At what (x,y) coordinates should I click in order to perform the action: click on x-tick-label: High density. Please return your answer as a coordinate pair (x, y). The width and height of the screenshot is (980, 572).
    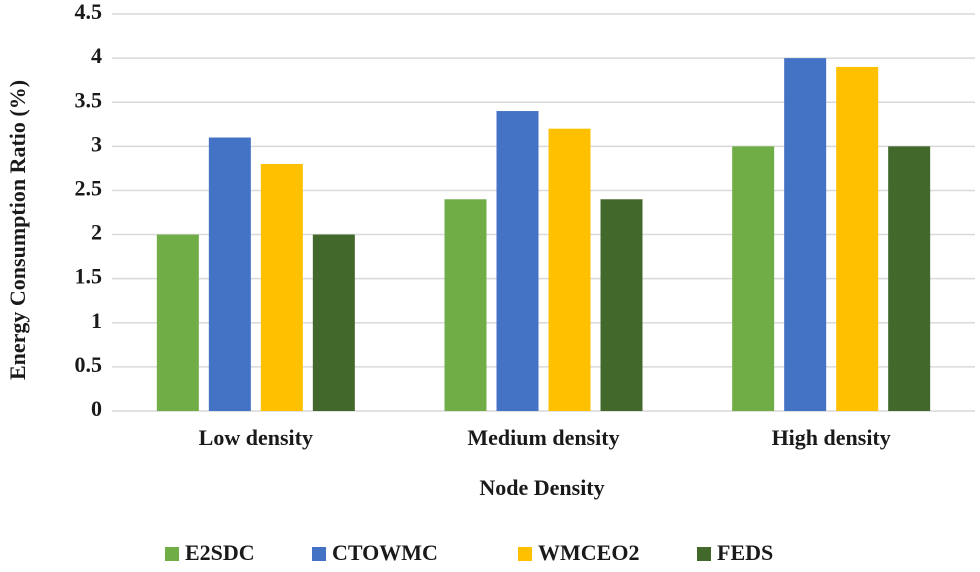
    Looking at the image, I should click on (831, 437).